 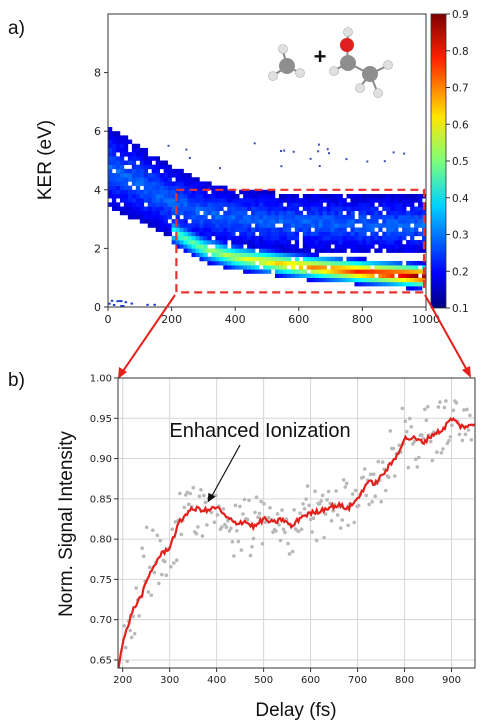 I want to click on zoom-arrowhead-right, so click(x=466, y=372).